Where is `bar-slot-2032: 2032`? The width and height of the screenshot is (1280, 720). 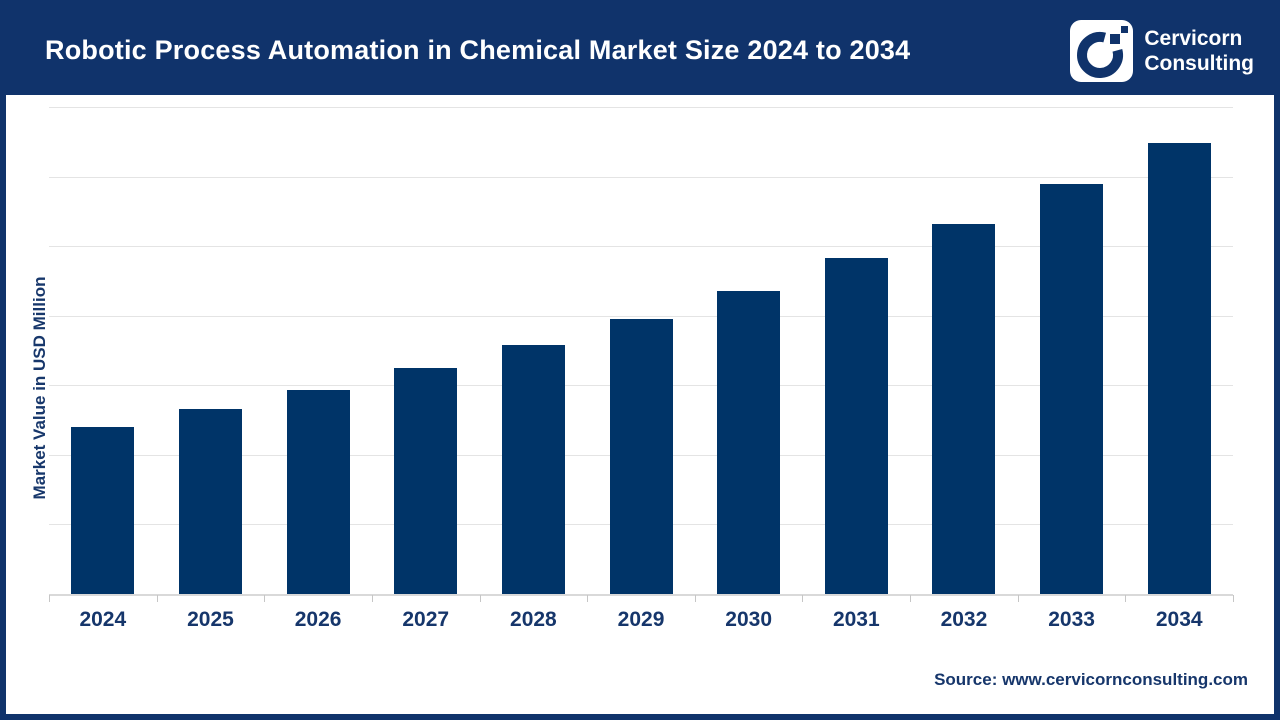 bar-slot-2032: 2032 is located at coordinates (964, 365).